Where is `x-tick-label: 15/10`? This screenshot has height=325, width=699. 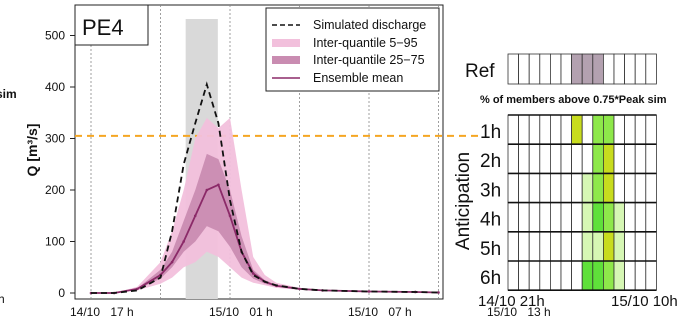
x-tick-label: 15/10 is located at coordinates (502, 312).